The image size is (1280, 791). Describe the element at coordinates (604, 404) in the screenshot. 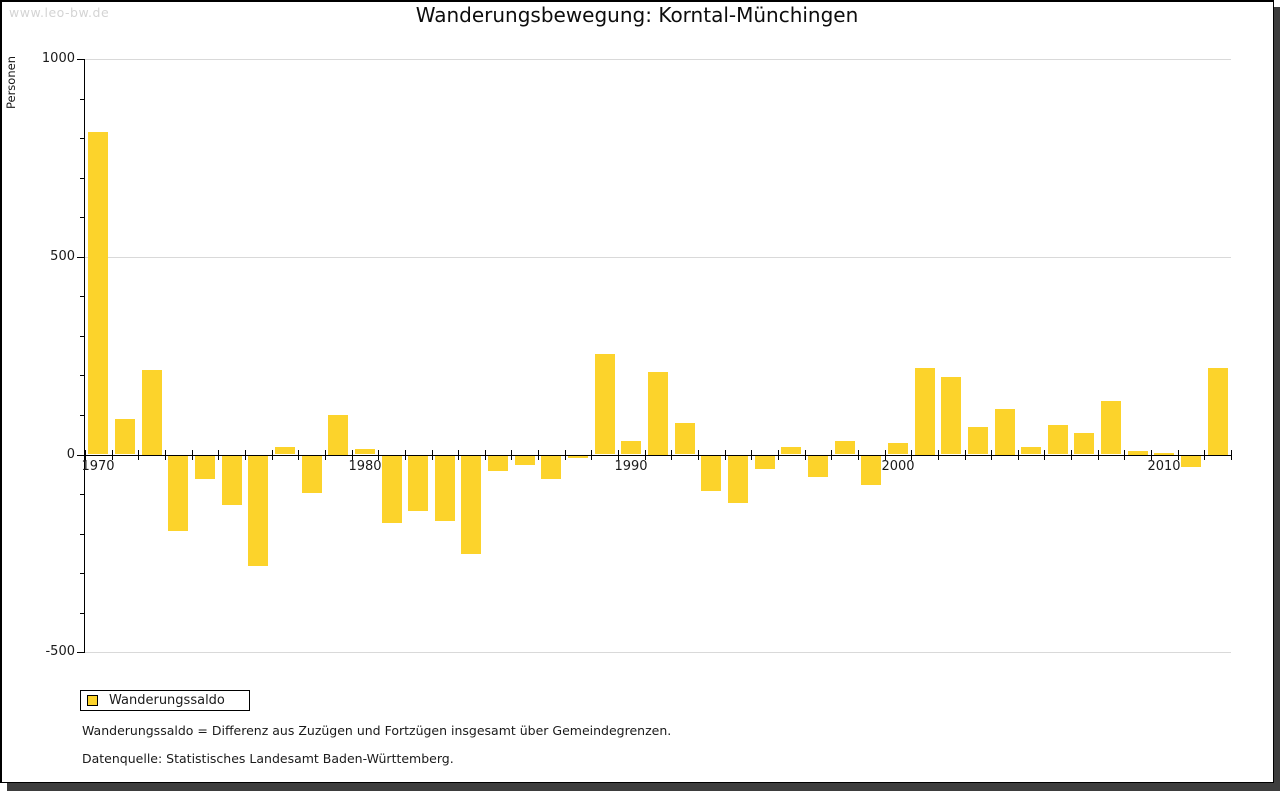

I see `bar-1989` at that location.